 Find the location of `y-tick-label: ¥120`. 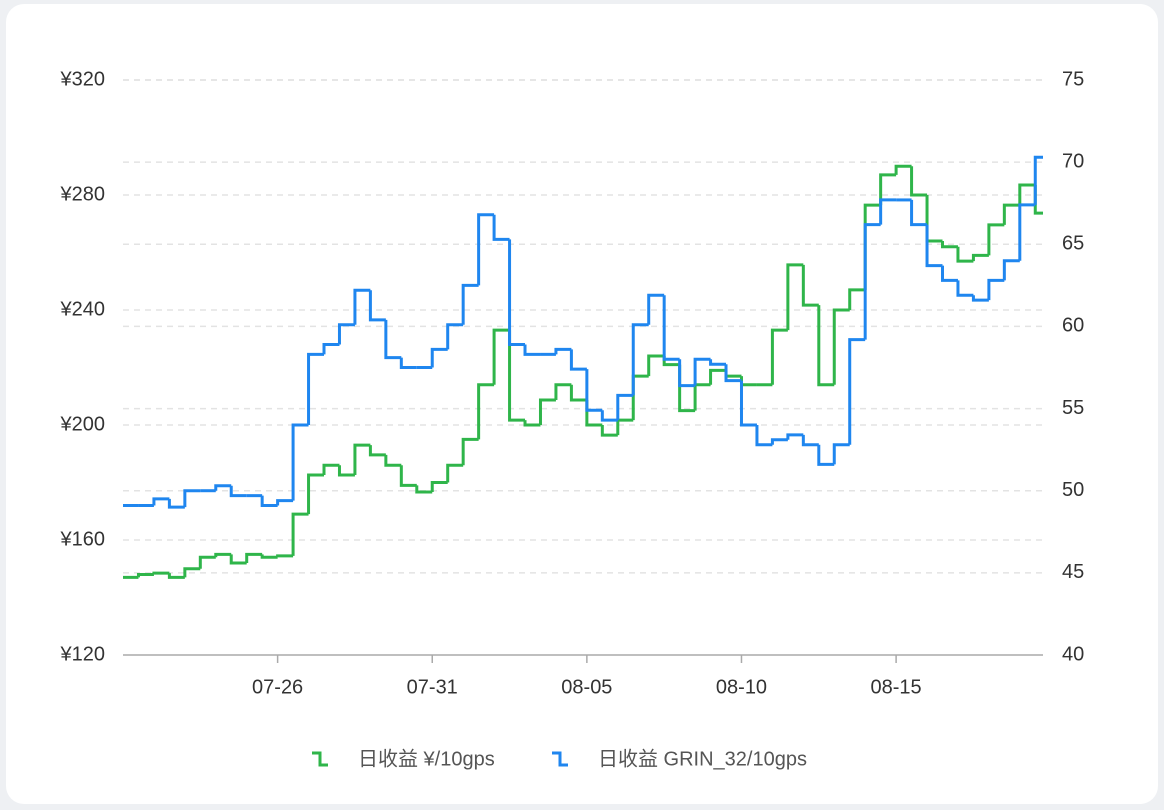

y-tick-label: ¥120 is located at coordinates (83, 654).